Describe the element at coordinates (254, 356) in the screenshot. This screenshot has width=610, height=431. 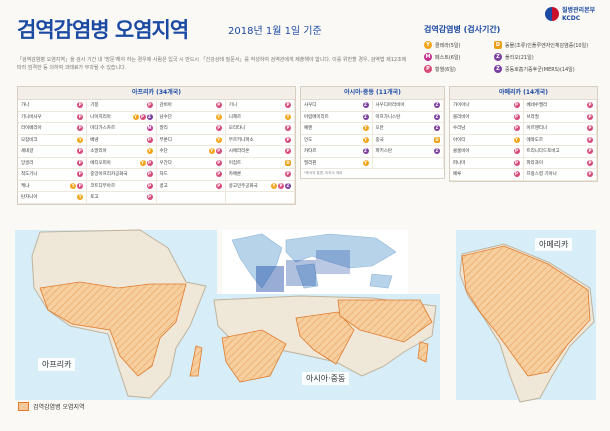
I see `arabian-infected-area` at that location.